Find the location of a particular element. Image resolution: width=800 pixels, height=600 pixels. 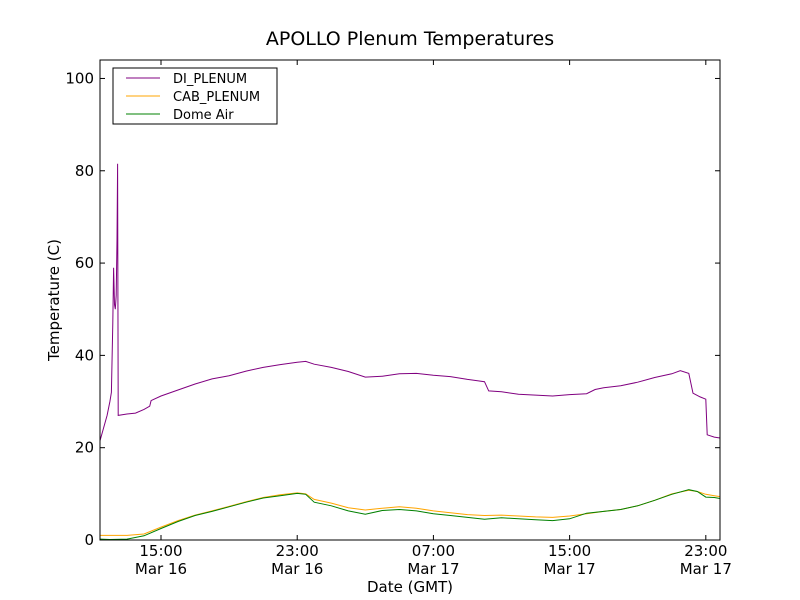

x-tick-date-4: Mar 17 is located at coordinates (706, 569).